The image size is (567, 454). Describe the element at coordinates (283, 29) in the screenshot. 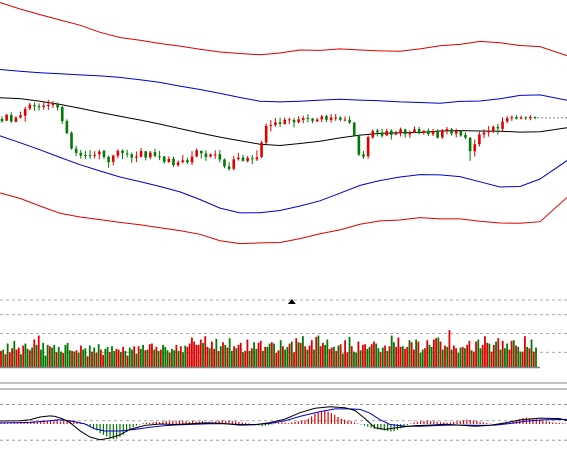

I see `upper-outer-band` at that location.